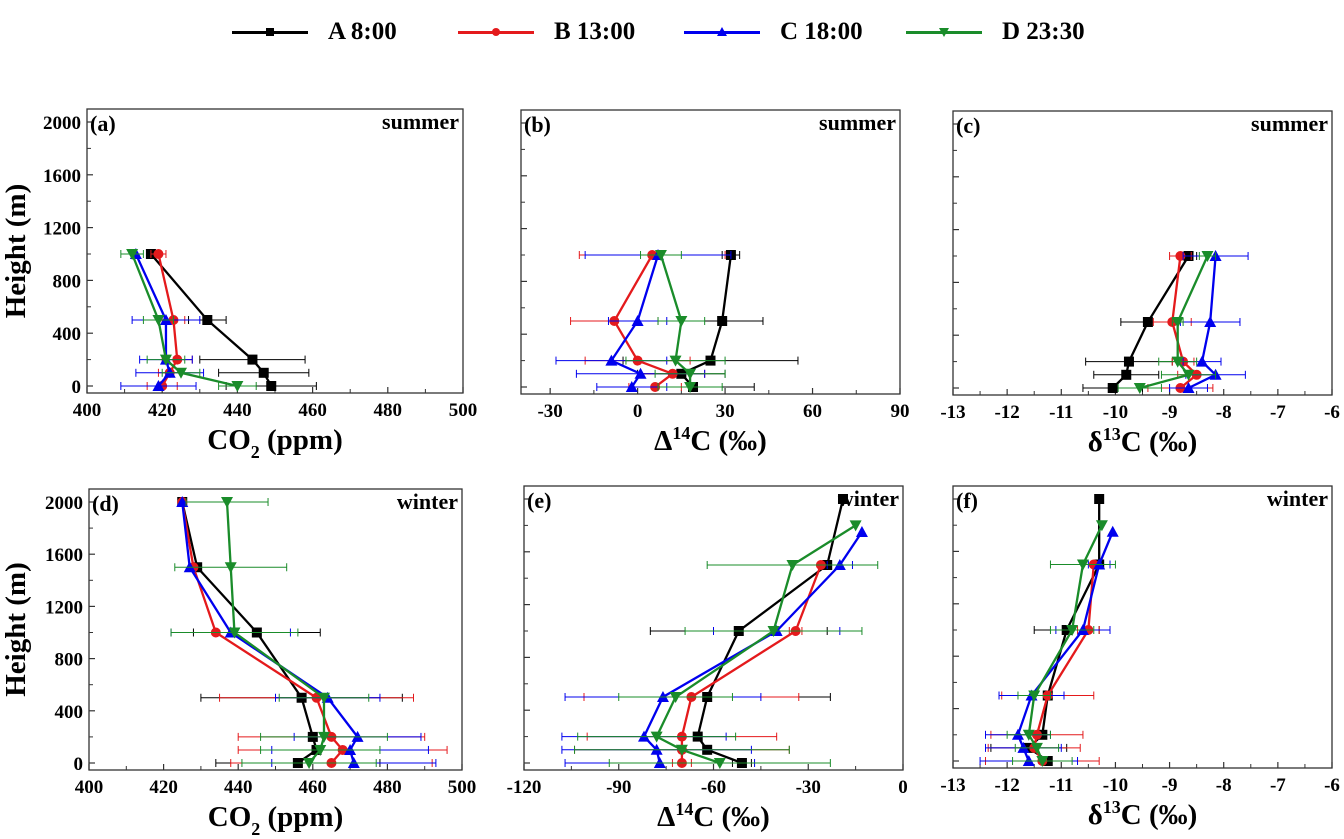 This screenshot has height=839, width=1344. Describe the element at coordinates (595, 31) in the screenshot. I see `legend-label-b: B 13:00` at that location.